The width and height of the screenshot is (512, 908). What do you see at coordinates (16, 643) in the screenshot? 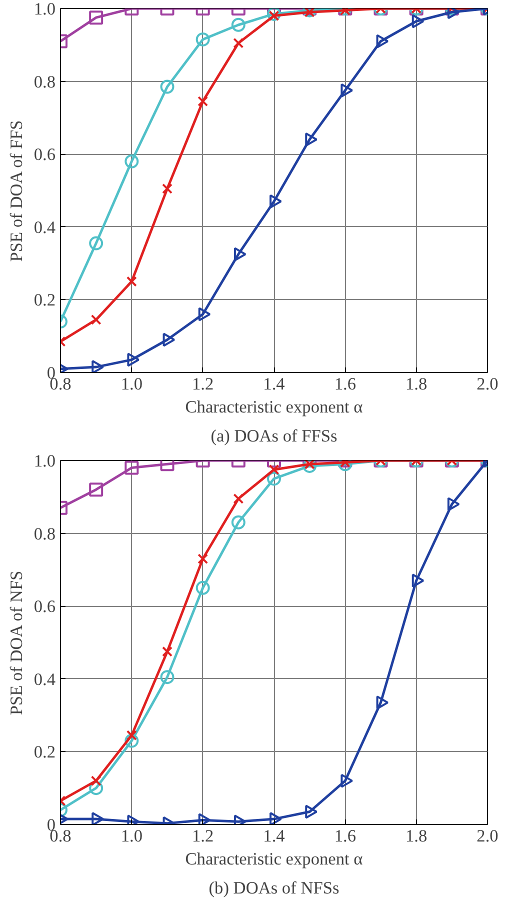
I see `y-axis-title: PSE of DOA of NFS` at bounding box center [16, 643].